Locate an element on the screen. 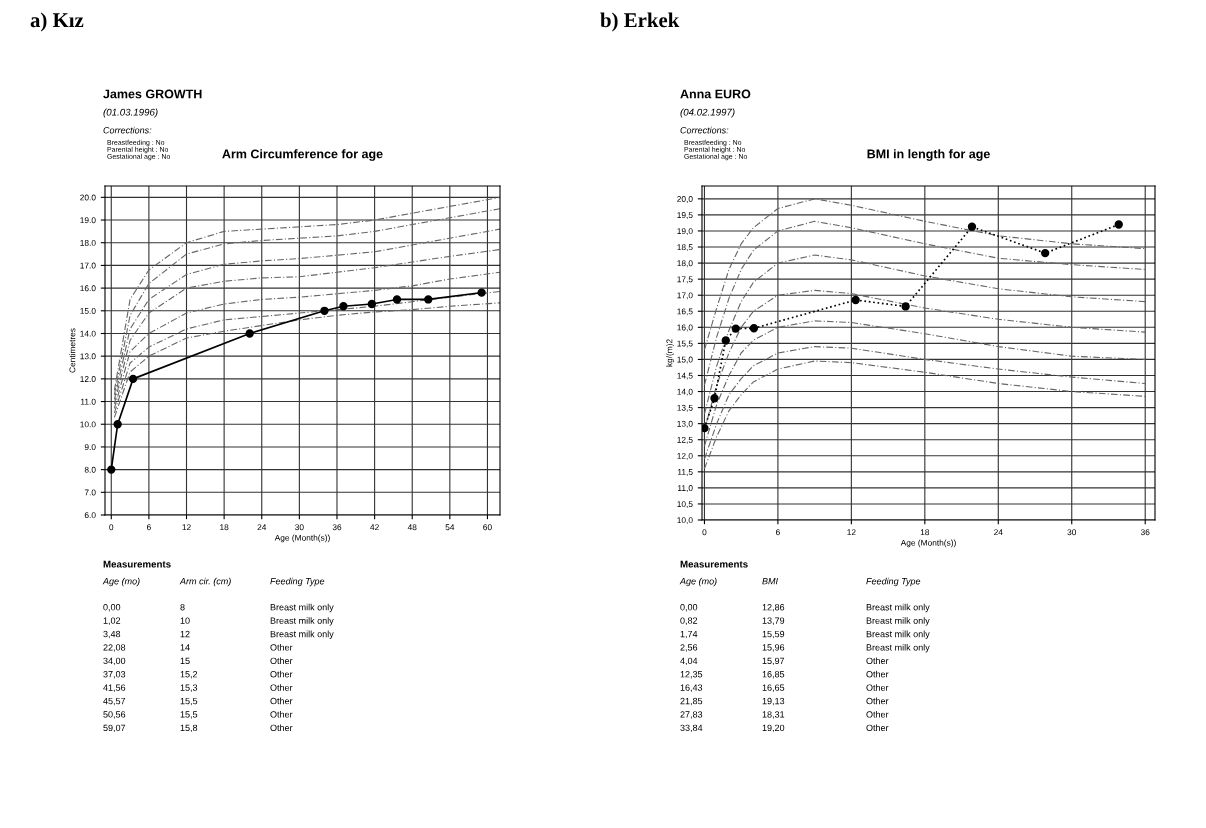 This screenshot has width=1206, height=828. text: 18,31 is located at coordinates (773, 715).